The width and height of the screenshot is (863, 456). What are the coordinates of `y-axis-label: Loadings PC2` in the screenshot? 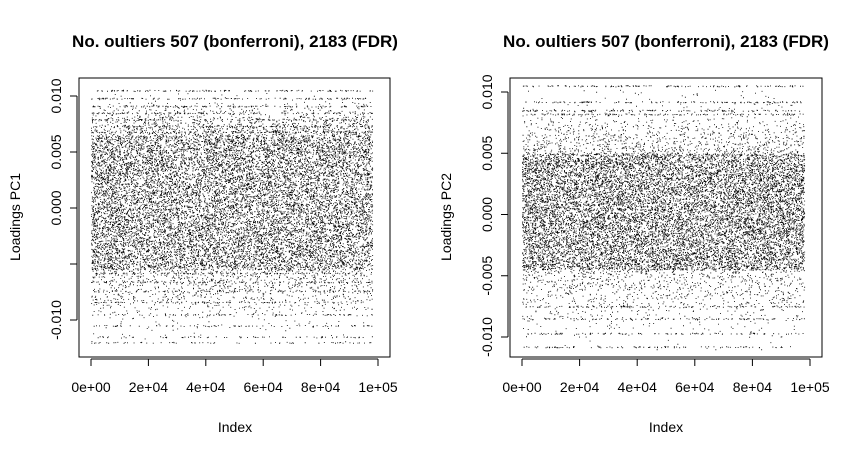 It's located at (446, 217).